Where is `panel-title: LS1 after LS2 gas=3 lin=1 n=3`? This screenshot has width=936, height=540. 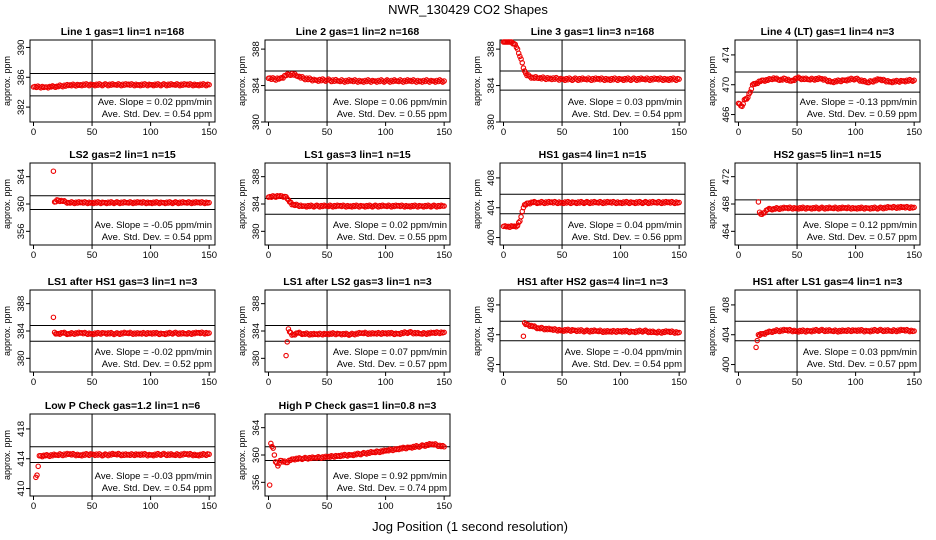 panel-title: LS1 after LS2 gas=3 lin=1 n=3 is located at coordinates (357, 282).